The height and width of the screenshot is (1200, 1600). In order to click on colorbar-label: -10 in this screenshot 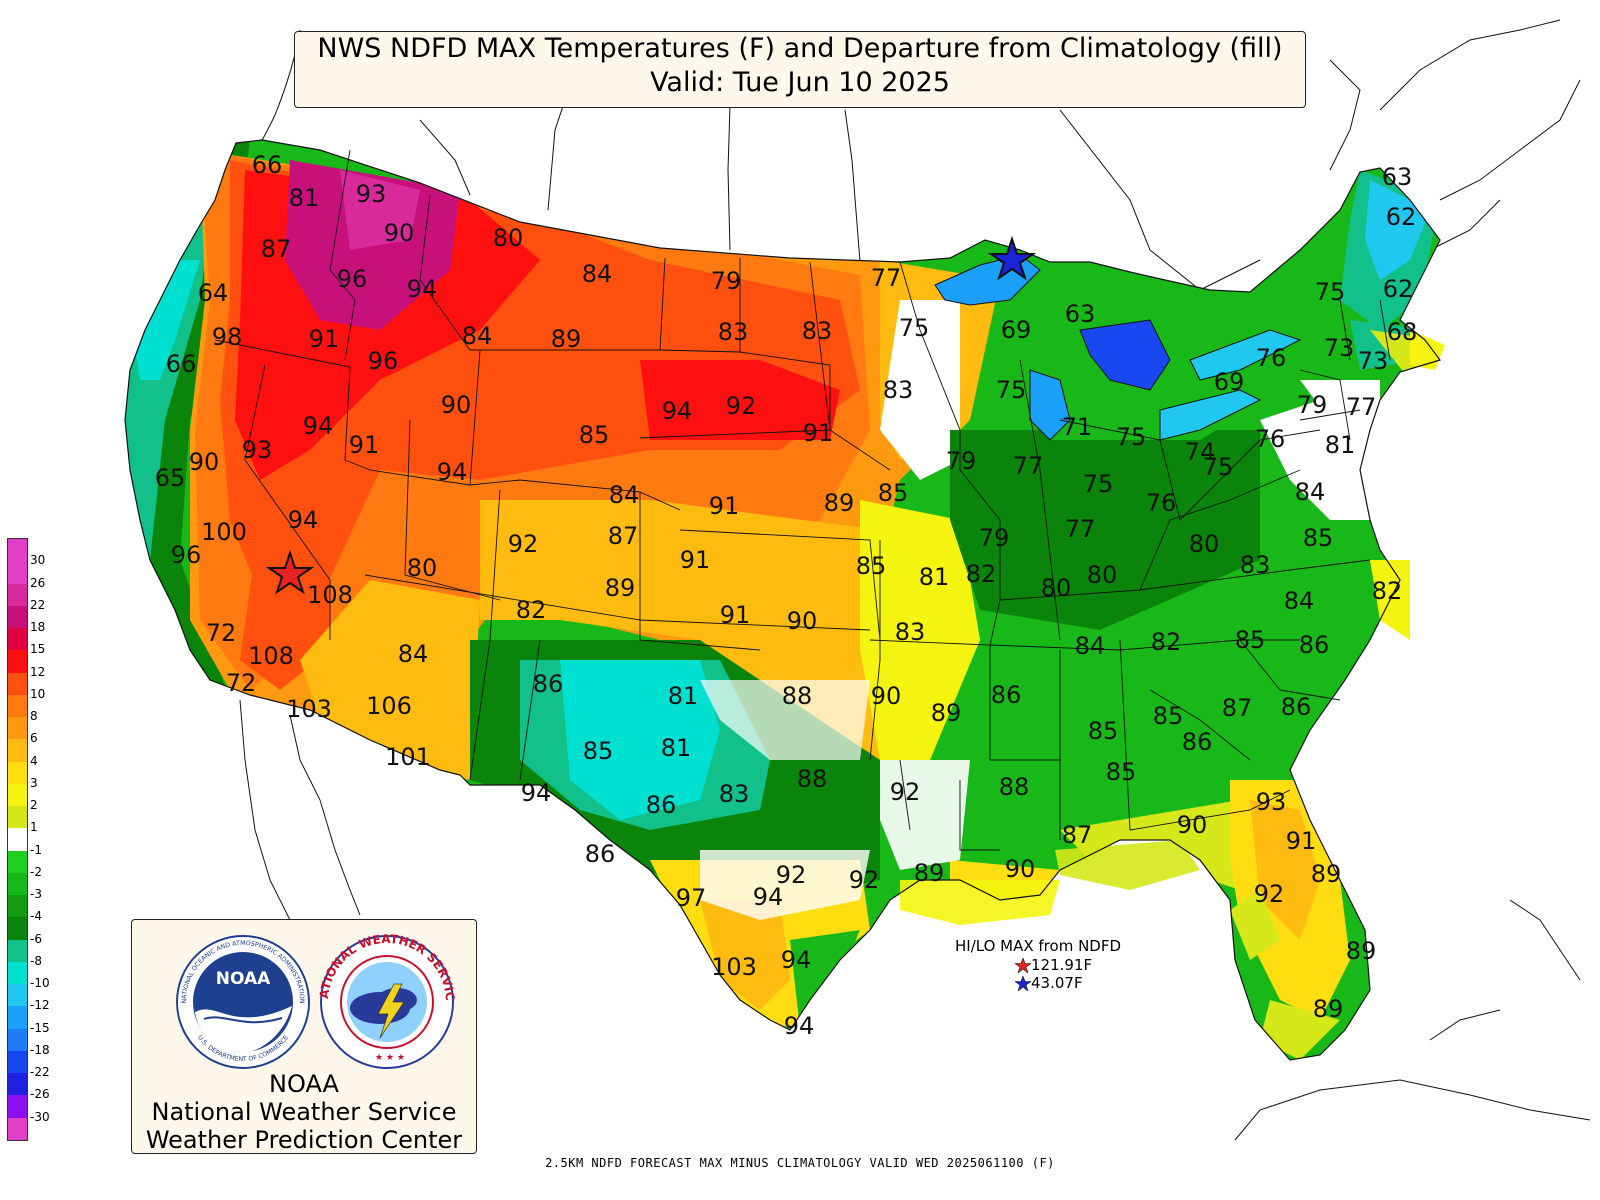, I will do `click(40, 983)`.